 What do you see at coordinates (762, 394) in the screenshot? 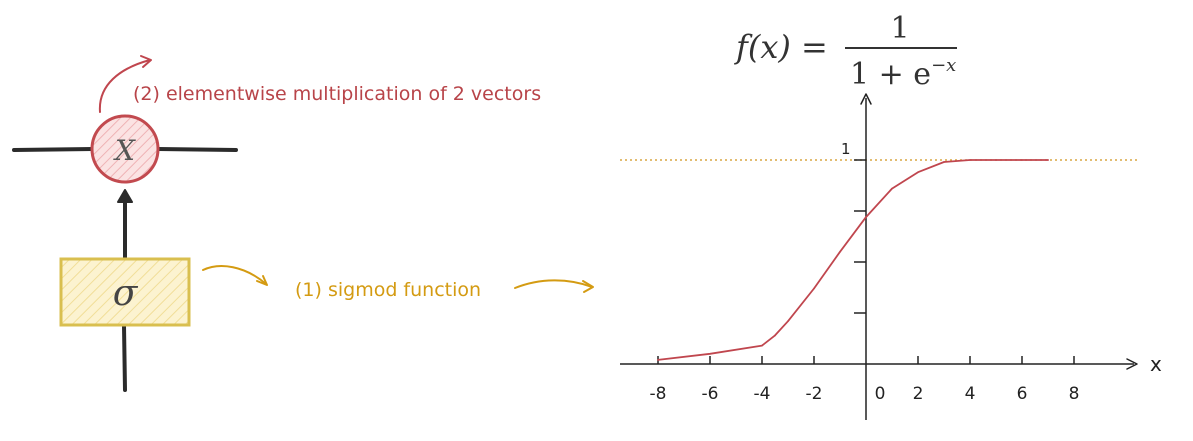
I see `x-tick-label-2: -4` at bounding box center [762, 394].